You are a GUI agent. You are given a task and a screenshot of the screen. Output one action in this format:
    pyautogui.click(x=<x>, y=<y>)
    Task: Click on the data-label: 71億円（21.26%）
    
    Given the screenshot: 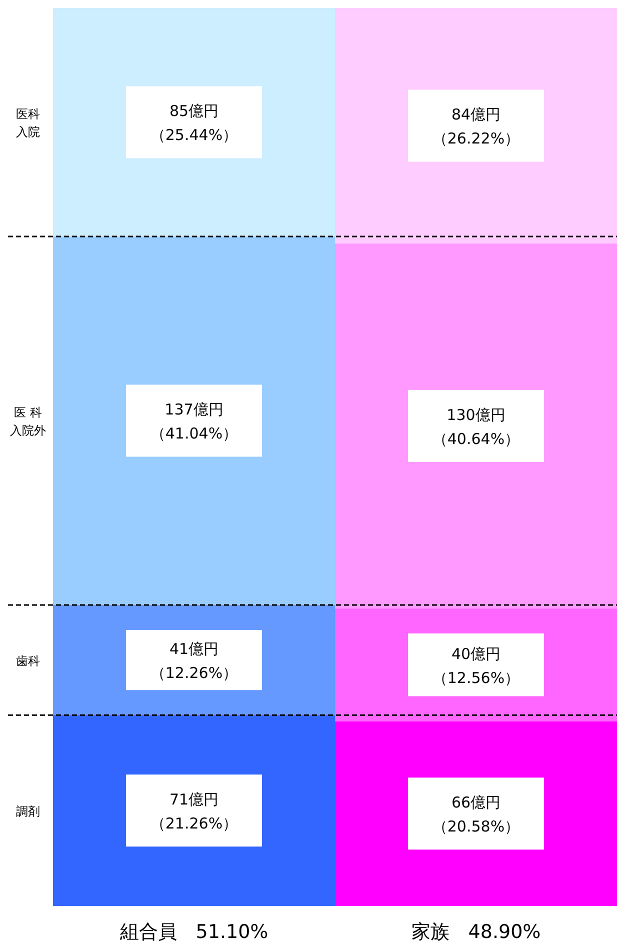 What is the action you would take?
    pyautogui.click(x=194, y=811)
    